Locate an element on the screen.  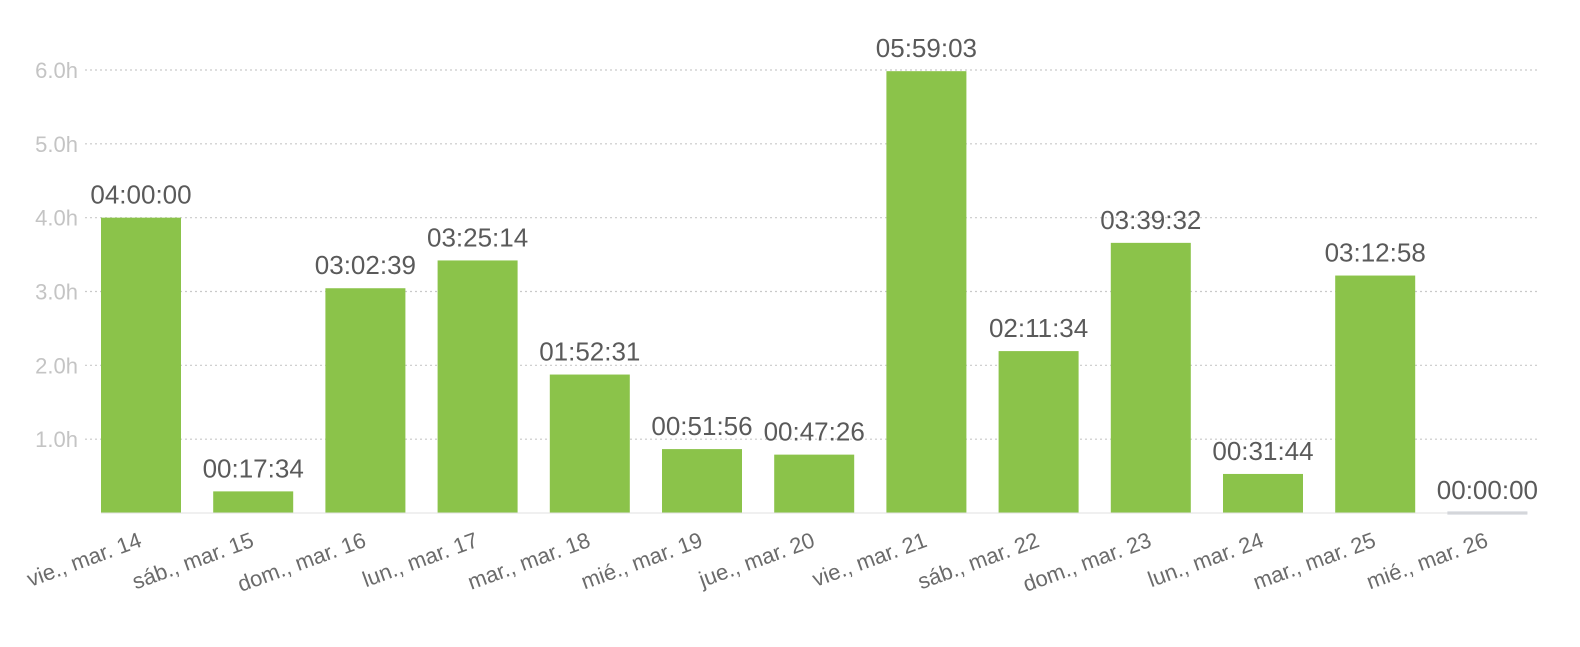
data-label: 05:59:03 is located at coordinates (926, 48).